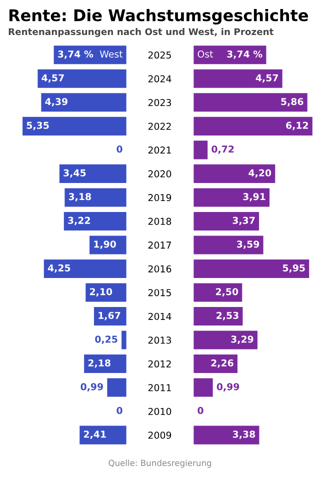 This screenshot has width=320, height=478. I want to click on series-label: West, so click(111, 54).